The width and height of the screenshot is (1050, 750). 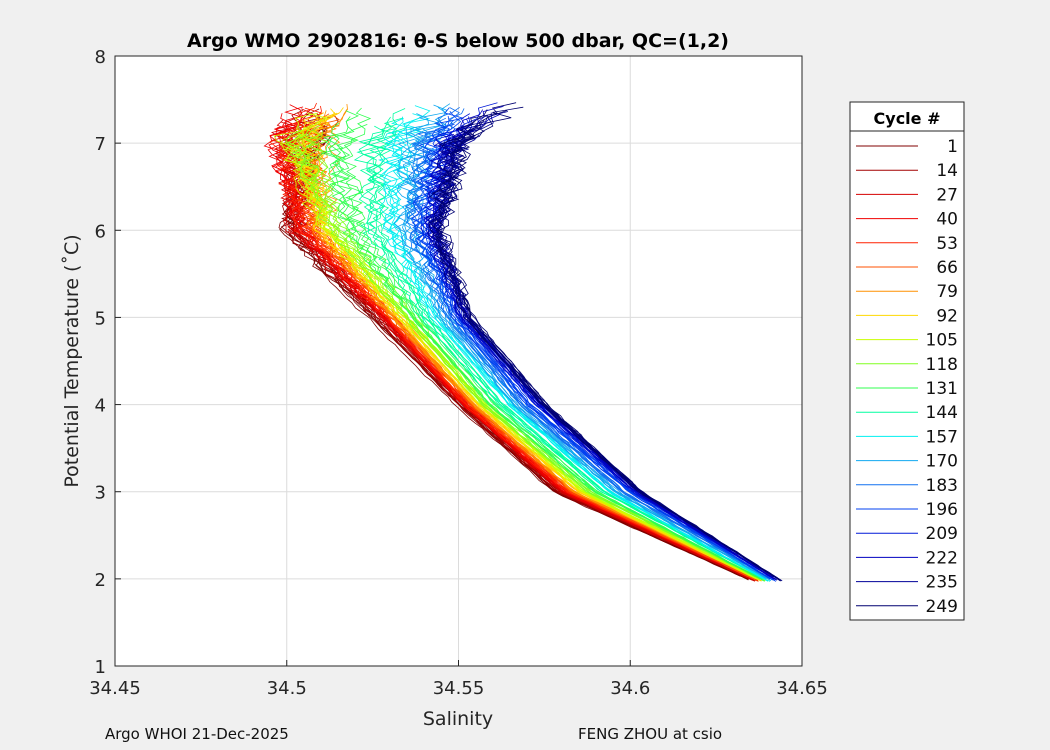 I want to click on legend-label: 105, so click(x=942, y=341).